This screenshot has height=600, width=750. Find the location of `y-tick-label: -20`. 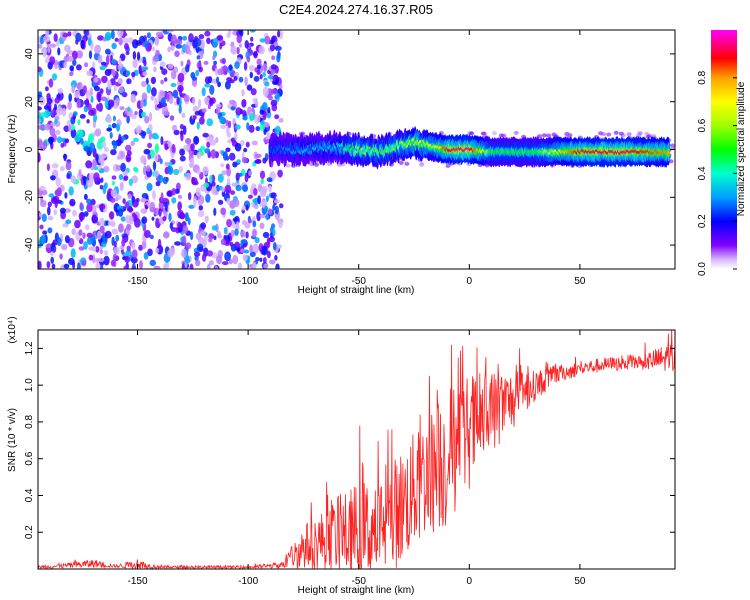

y-tick-label: -20 is located at coordinates (29, 197).